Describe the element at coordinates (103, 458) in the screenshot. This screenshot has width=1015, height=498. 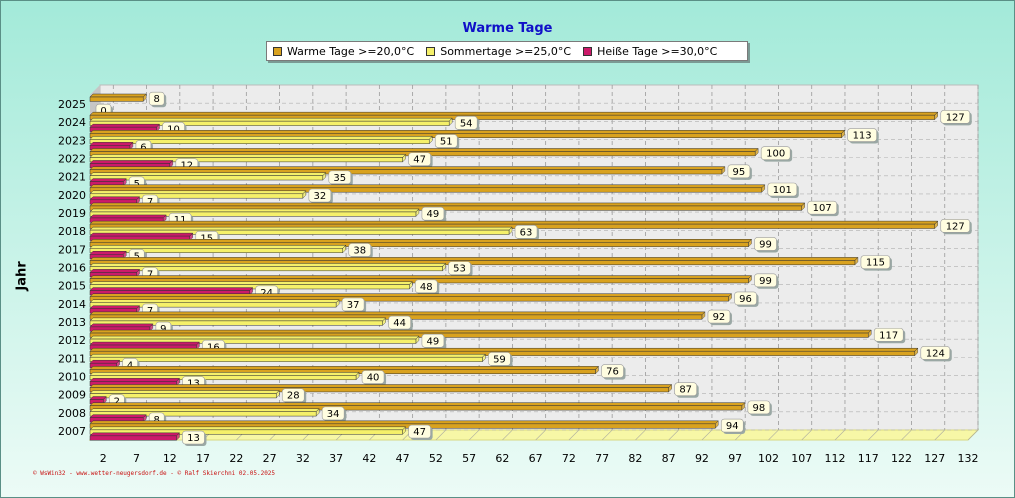
I see `x-tick-label: 2` at that location.